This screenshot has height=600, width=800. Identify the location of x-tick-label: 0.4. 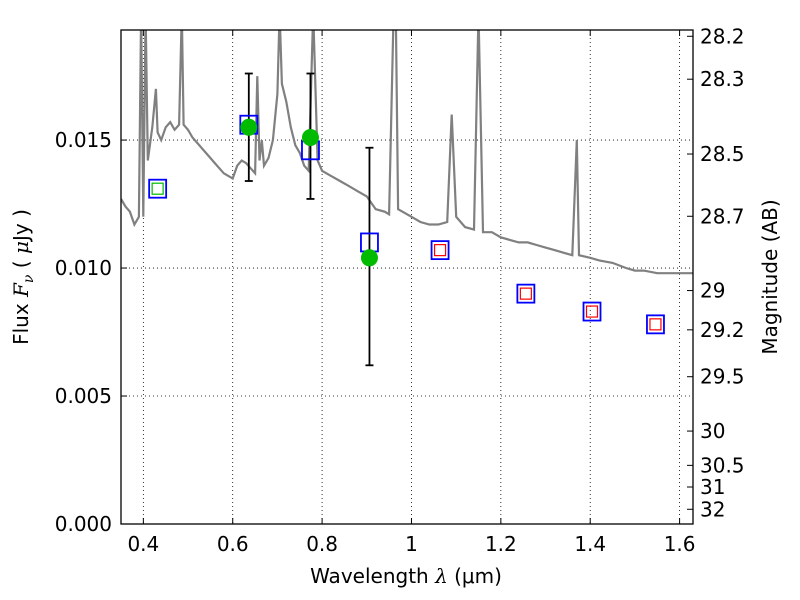
(143, 544).